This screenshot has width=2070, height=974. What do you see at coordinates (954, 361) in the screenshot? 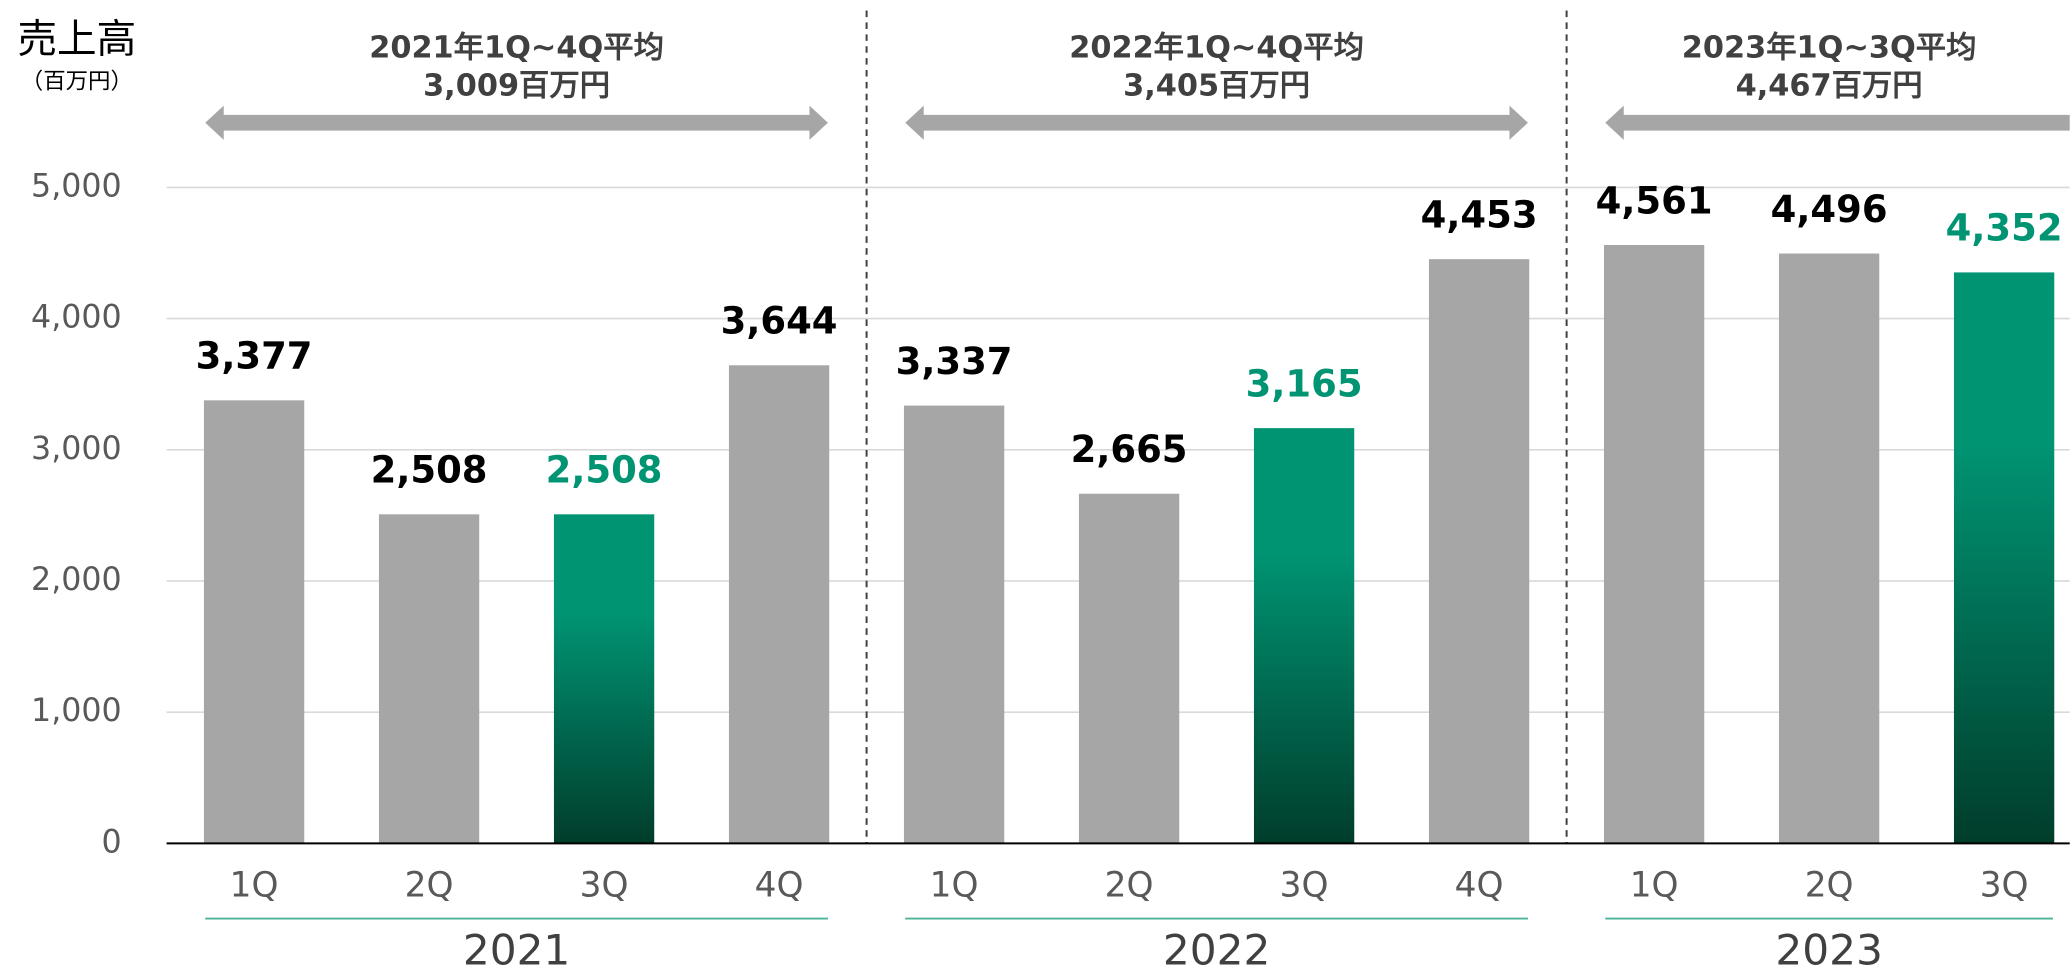
I see `value-label: 3,337` at bounding box center [954, 361].